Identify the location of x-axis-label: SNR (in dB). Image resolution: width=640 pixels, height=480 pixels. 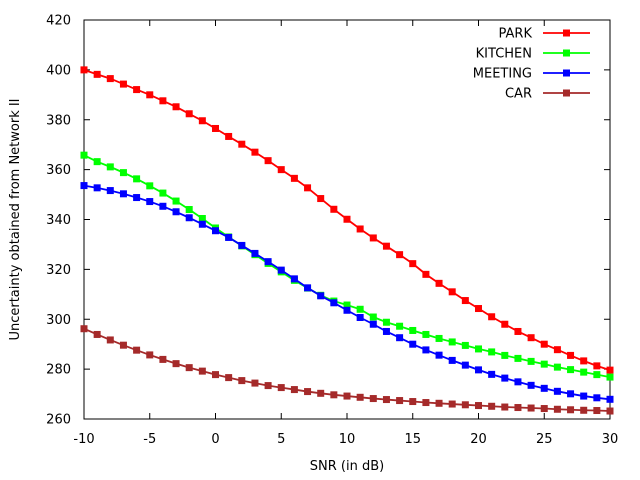
(347, 466).